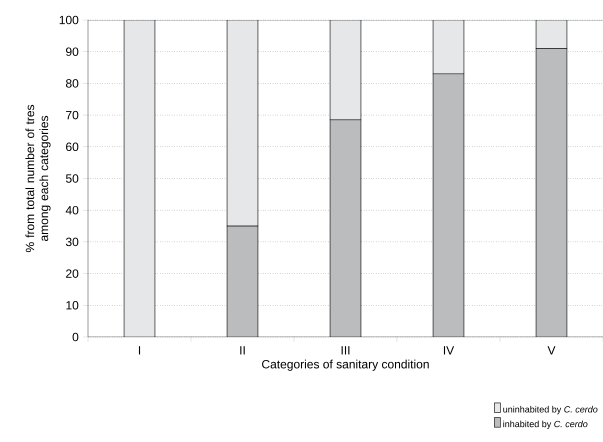 The image size is (603, 442). I want to click on y-tick-label: 10, so click(72, 305).